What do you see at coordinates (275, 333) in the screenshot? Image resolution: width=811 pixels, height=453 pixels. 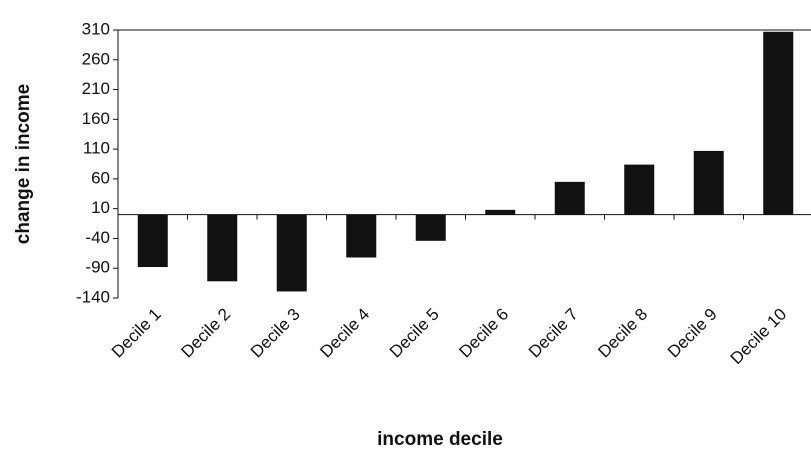 I see `x-tick-label: Decile 3` at bounding box center [275, 333].